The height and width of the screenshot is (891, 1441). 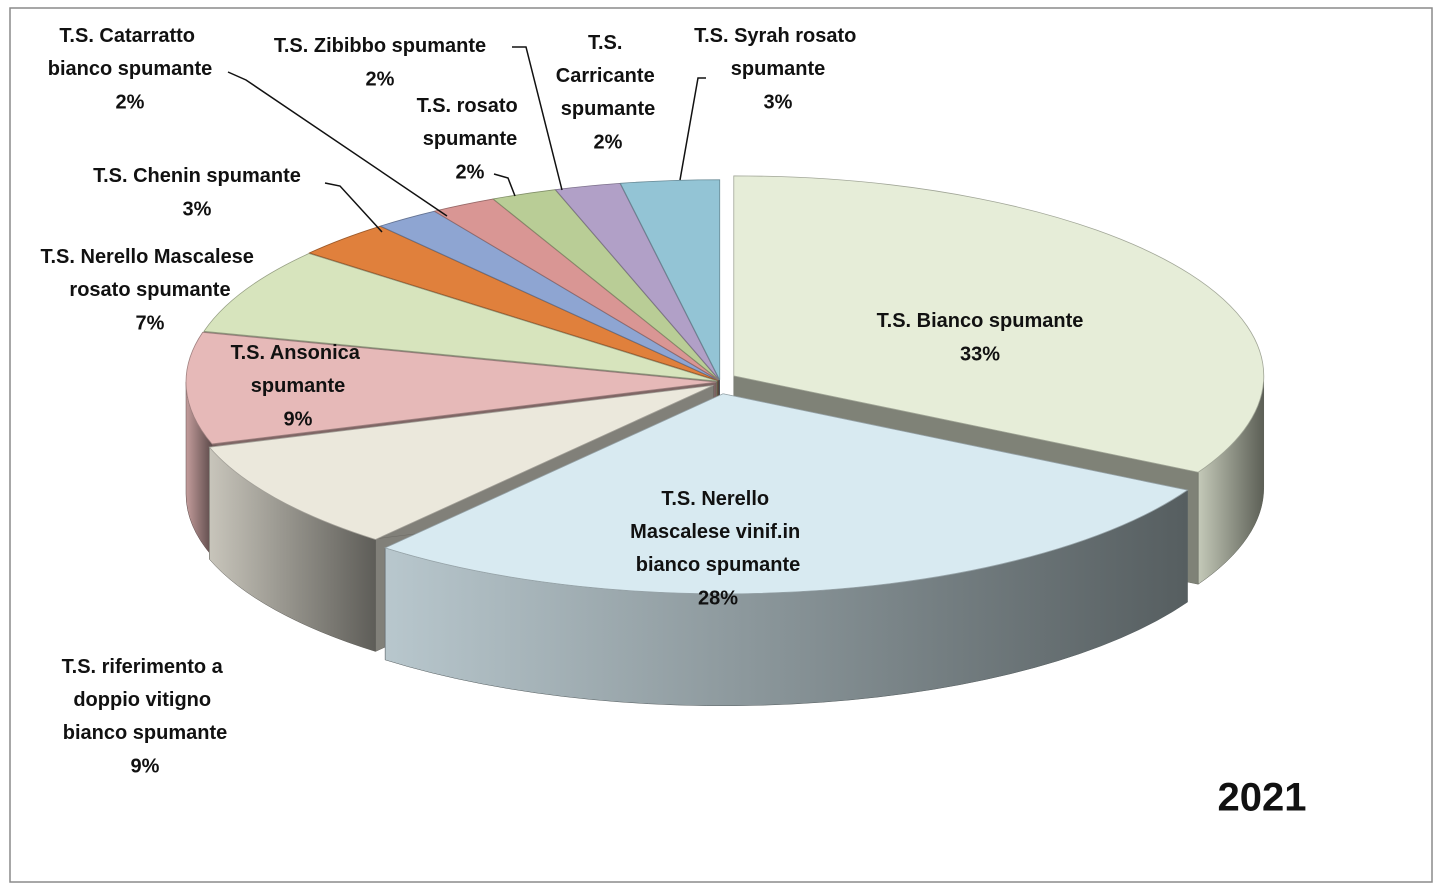 I want to click on slice-label: T.S. rosato spumante, so click(x=470, y=122).